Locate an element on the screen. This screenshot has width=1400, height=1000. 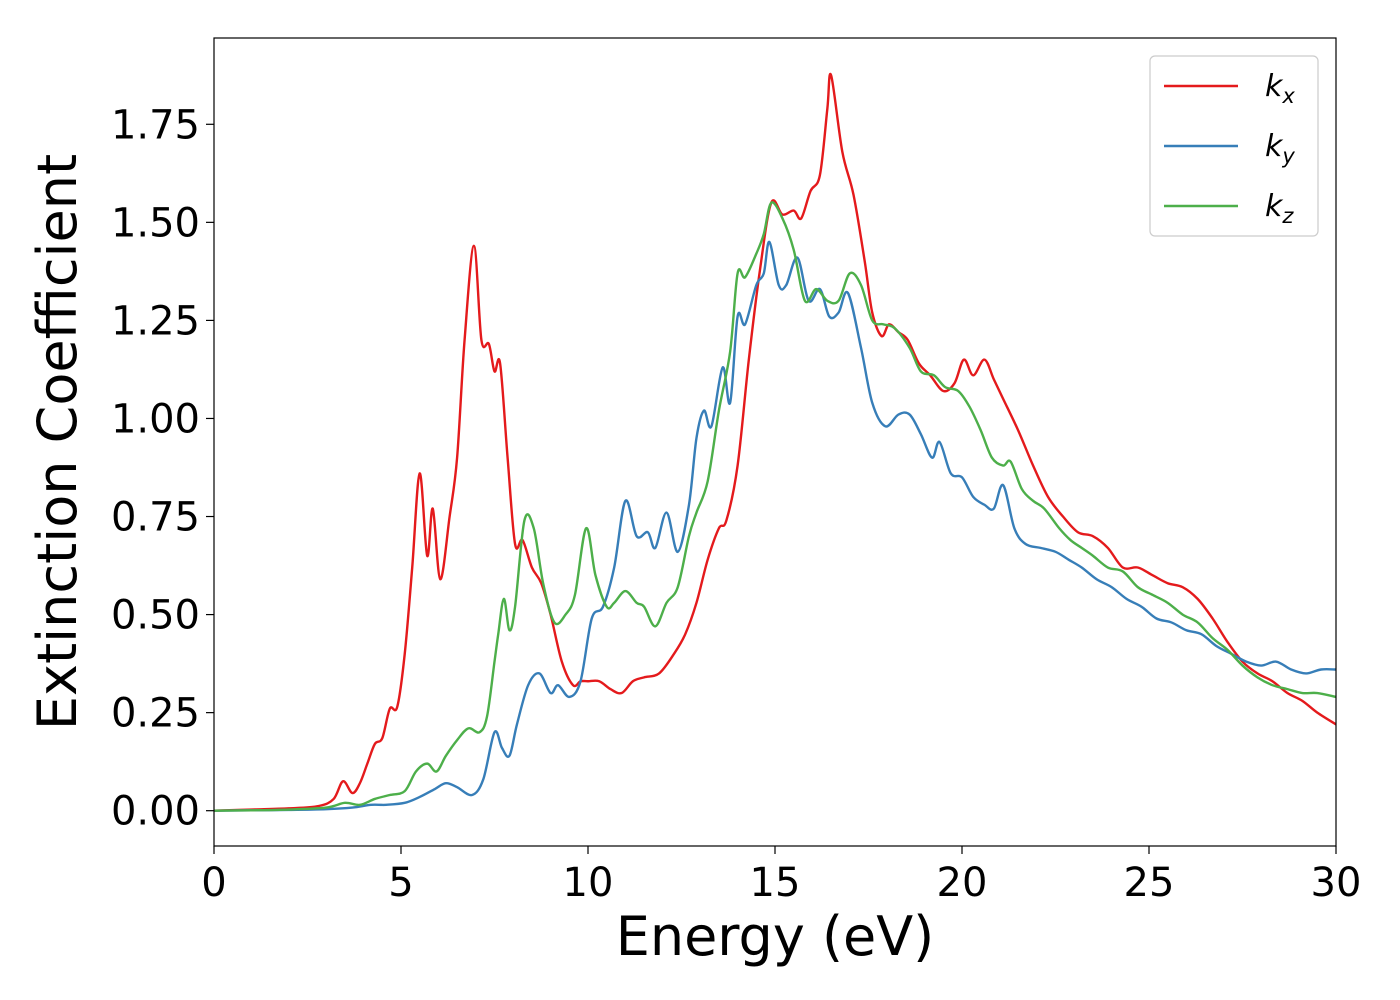
x-axis-title: Energy (eV) is located at coordinates (775, 936).